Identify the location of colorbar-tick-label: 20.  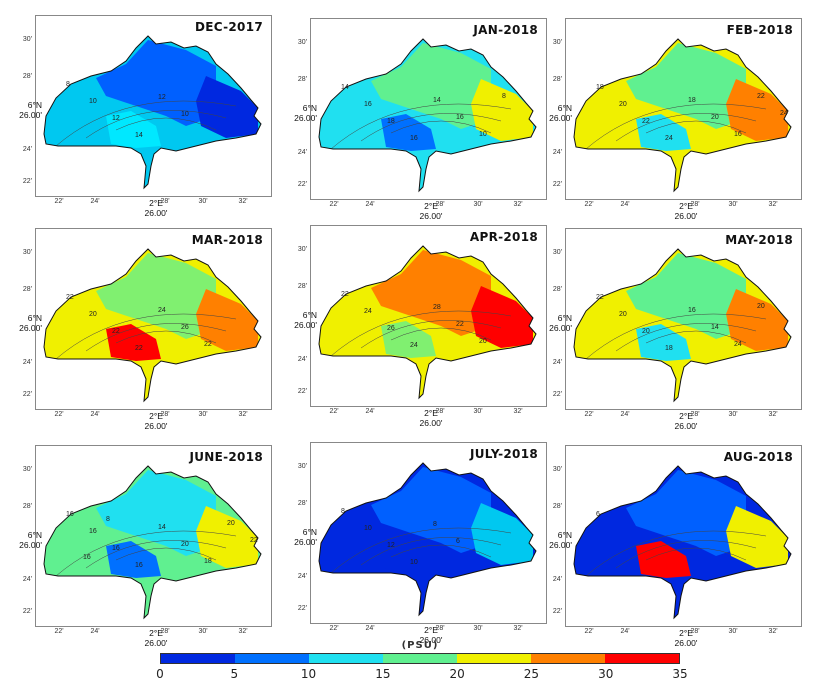
(457, 674).